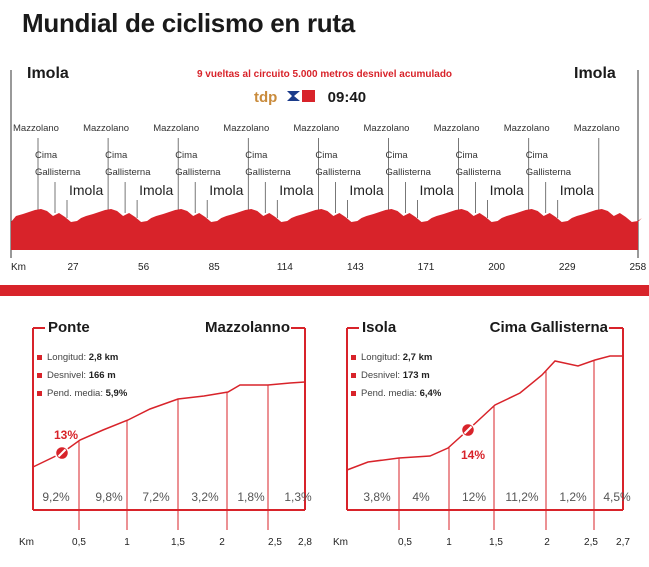 This screenshot has width=649, height=567. What do you see at coordinates (214, 267) in the screenshot?
I see `route-km-tick: 85` at bounding box center [214, 267].